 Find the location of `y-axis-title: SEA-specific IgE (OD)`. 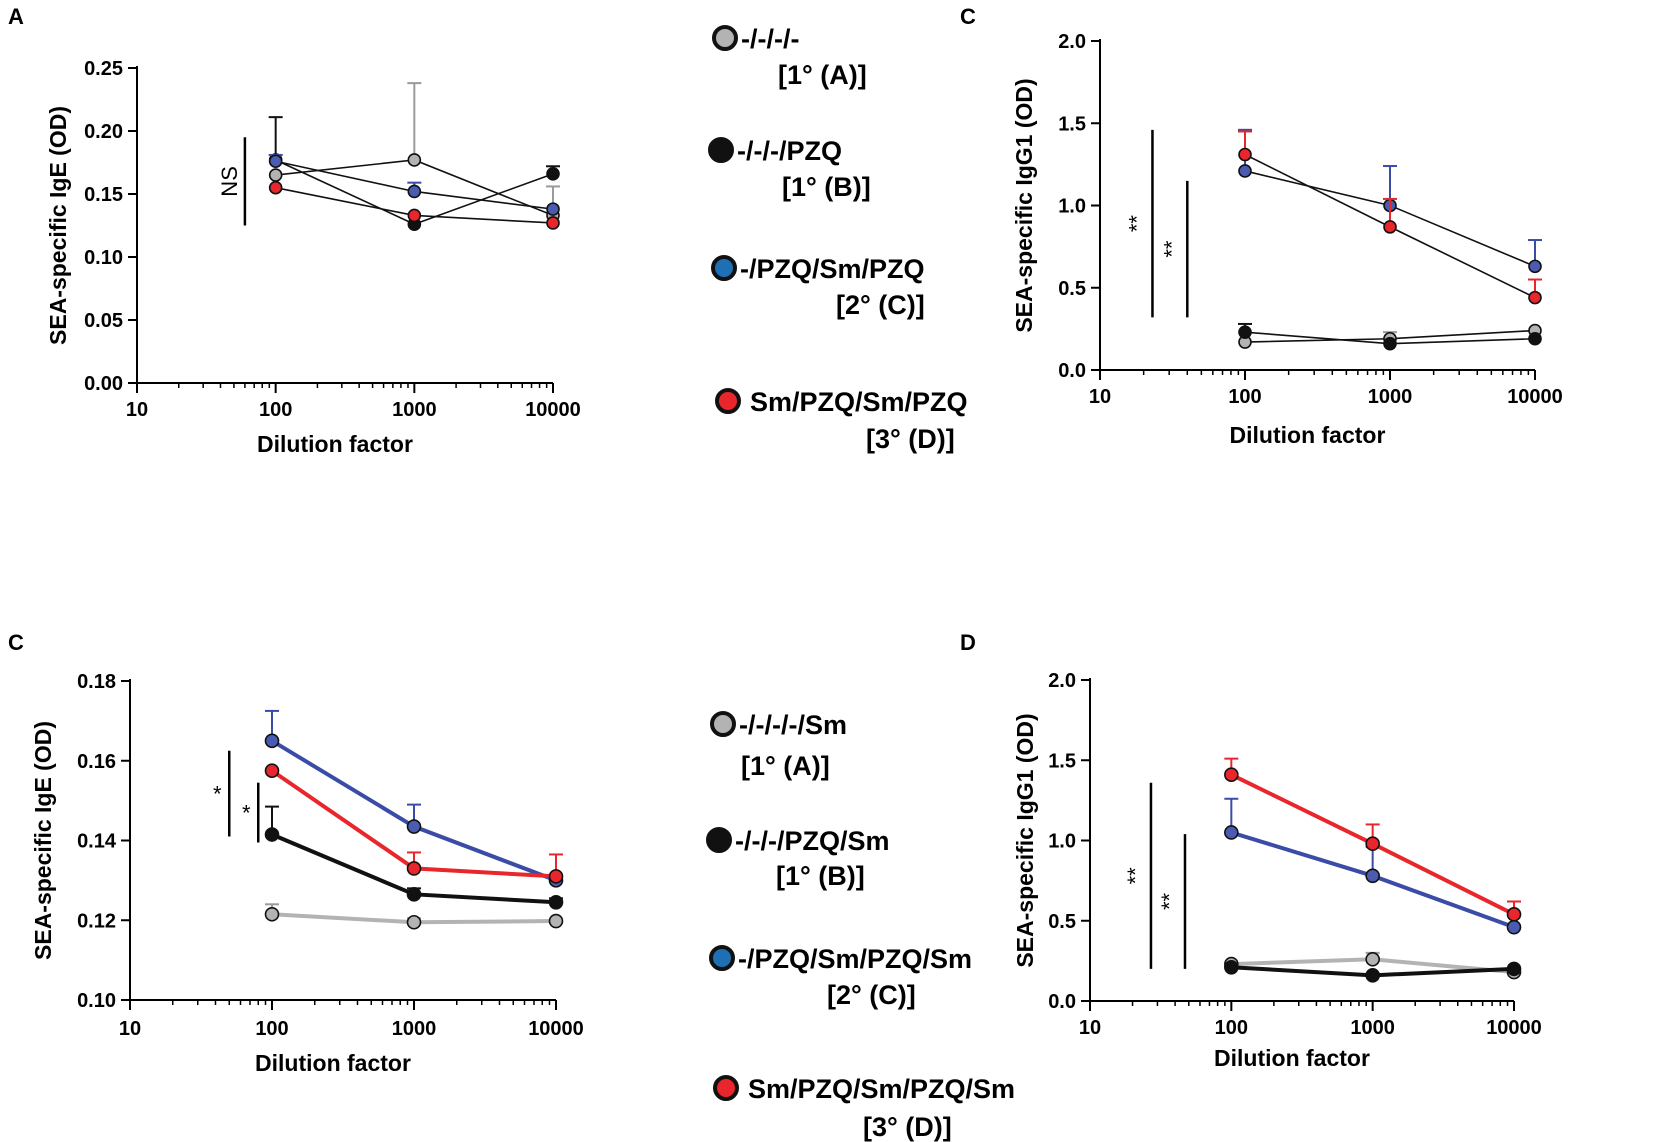

y-axis-title: SEA-specific IgE (OD) is located at coordinates (58, 225).